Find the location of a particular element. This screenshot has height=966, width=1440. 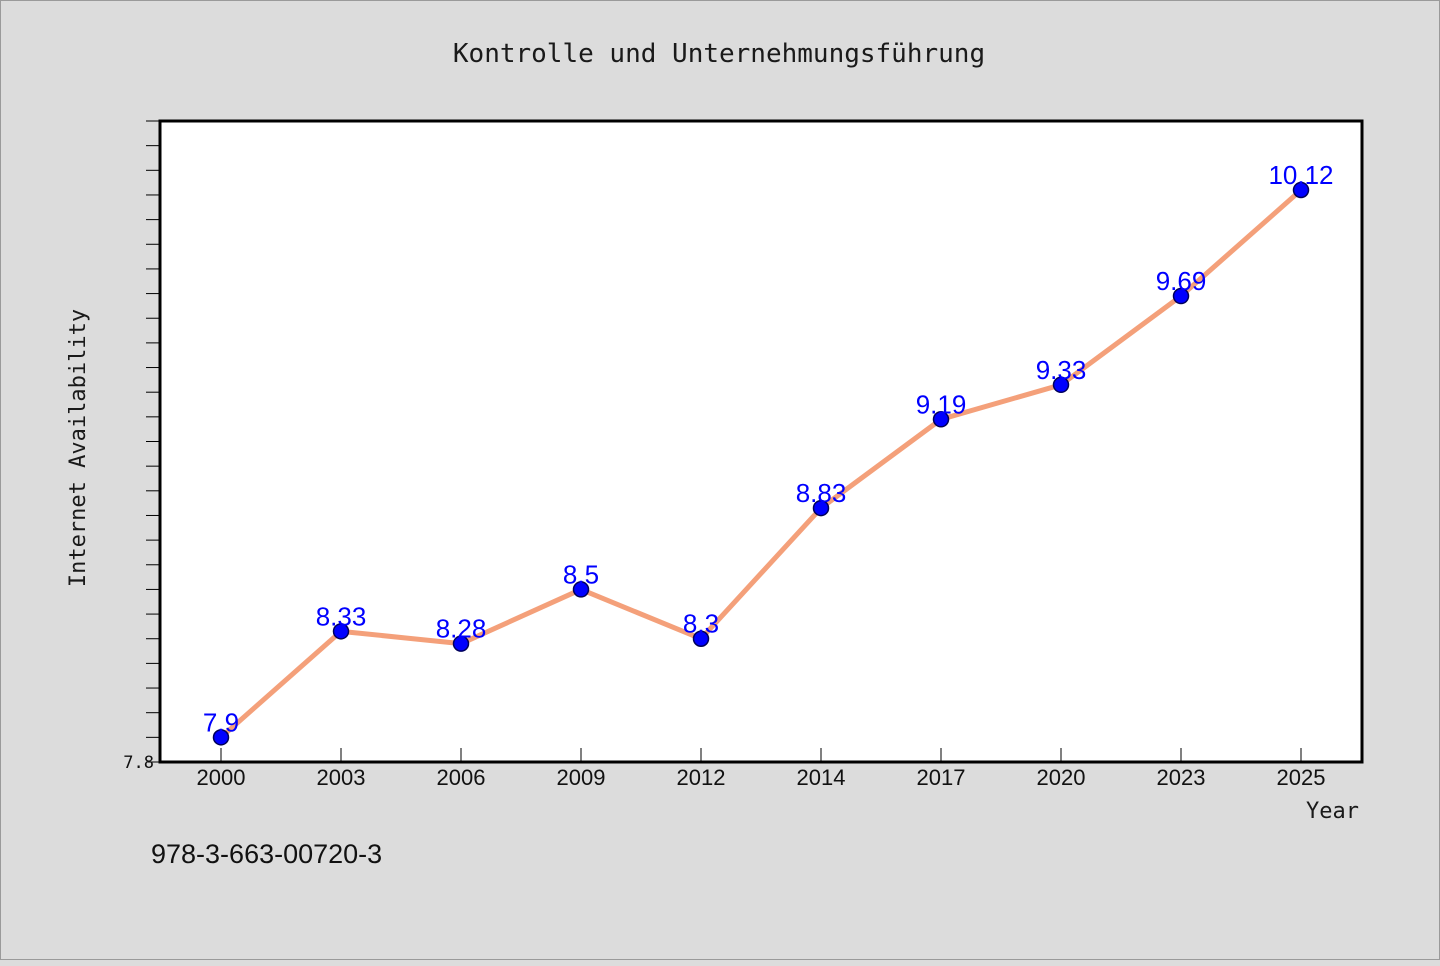

data-label: 8.33 is located at coordinates (341, 616).